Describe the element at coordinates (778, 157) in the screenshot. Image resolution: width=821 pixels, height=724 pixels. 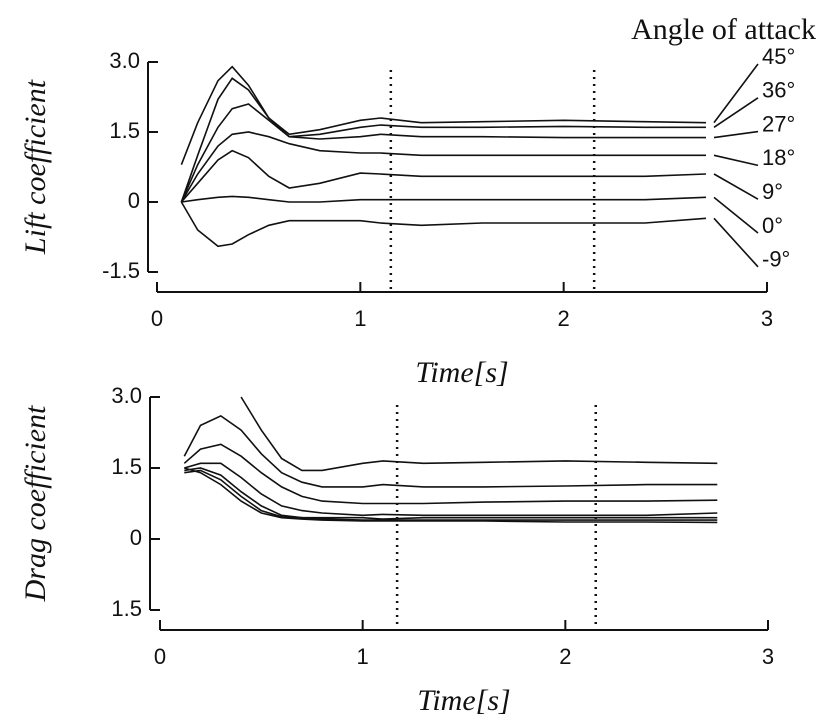
I see `legend-label: 18°` at that location.